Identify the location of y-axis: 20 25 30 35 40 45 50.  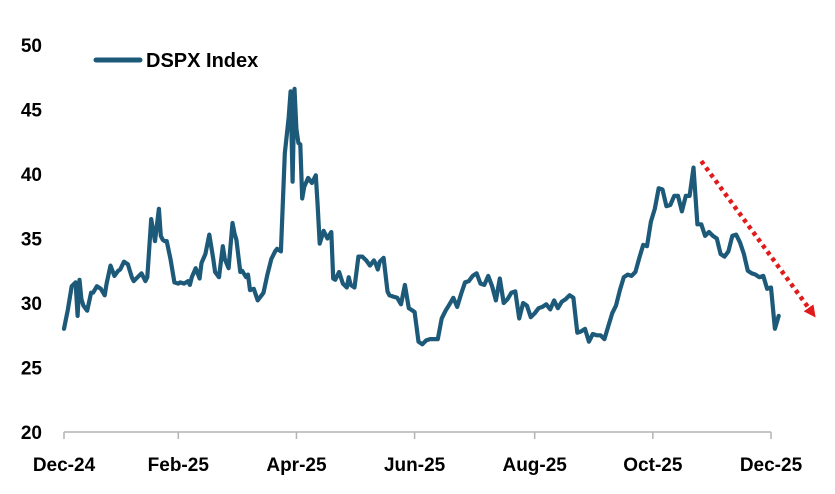
(32, 240).